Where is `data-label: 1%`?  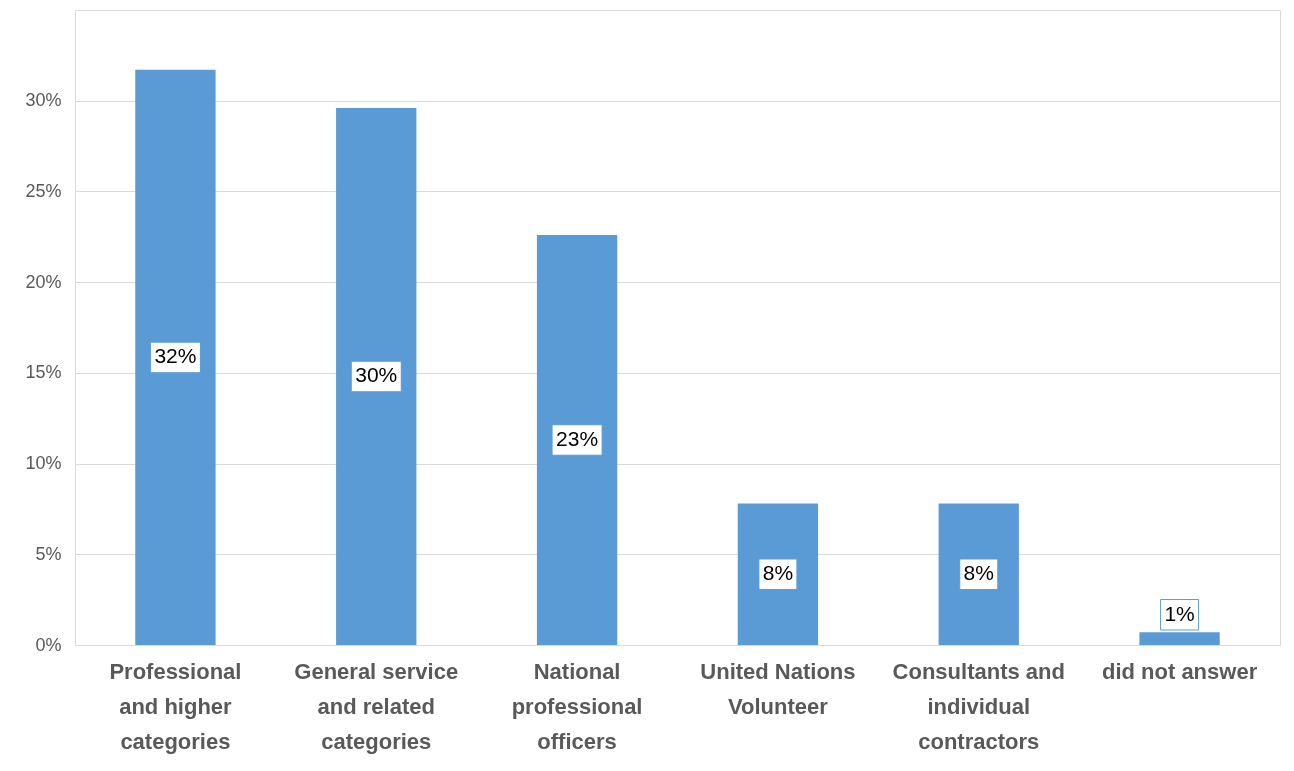
data-label: 1% is located at coordinates (1179, 613).